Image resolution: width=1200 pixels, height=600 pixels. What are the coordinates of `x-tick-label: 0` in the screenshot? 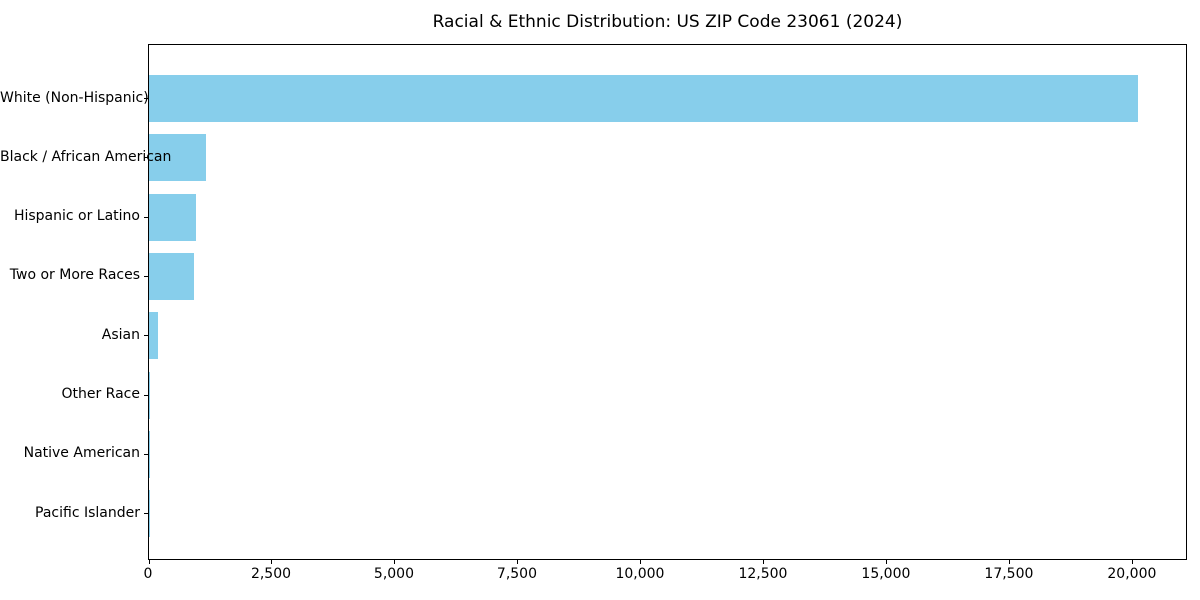 It's located at (148, 574).